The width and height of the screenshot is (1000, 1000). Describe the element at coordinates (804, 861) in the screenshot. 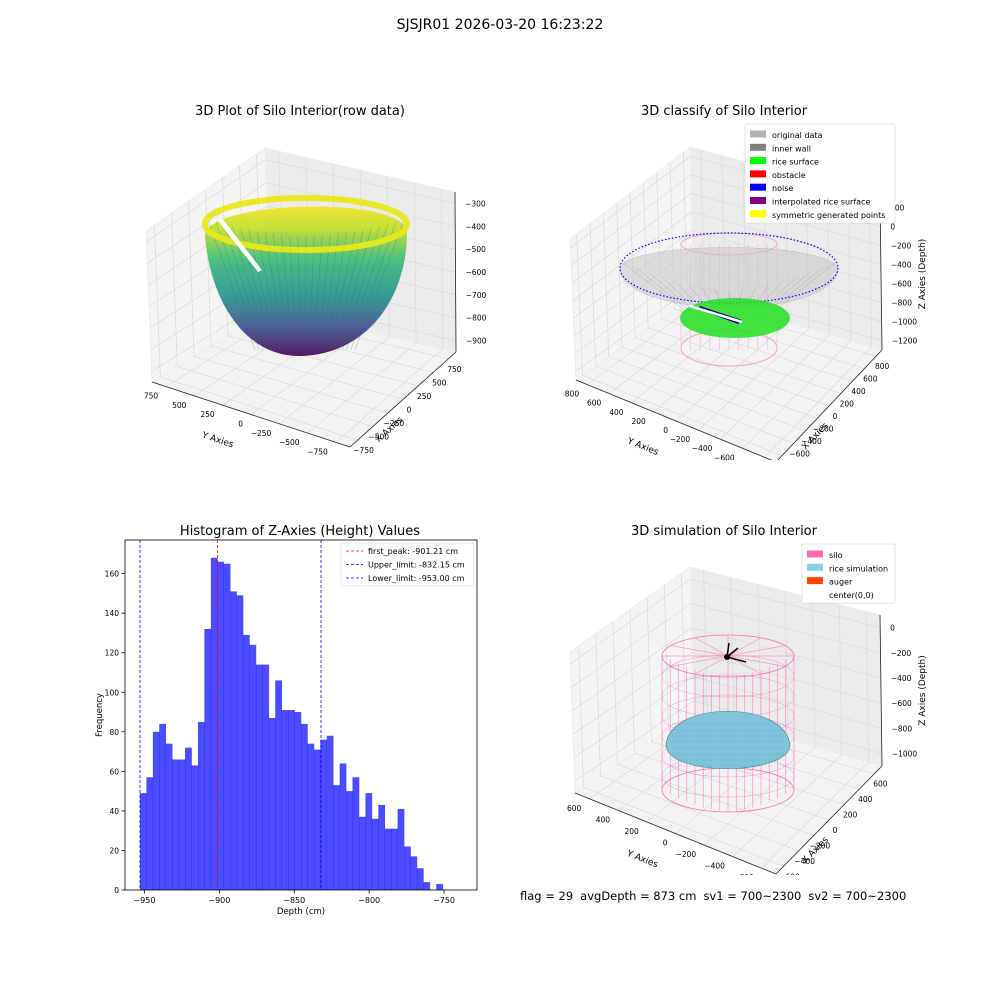

I see `x-tick-label: −400` at that location.